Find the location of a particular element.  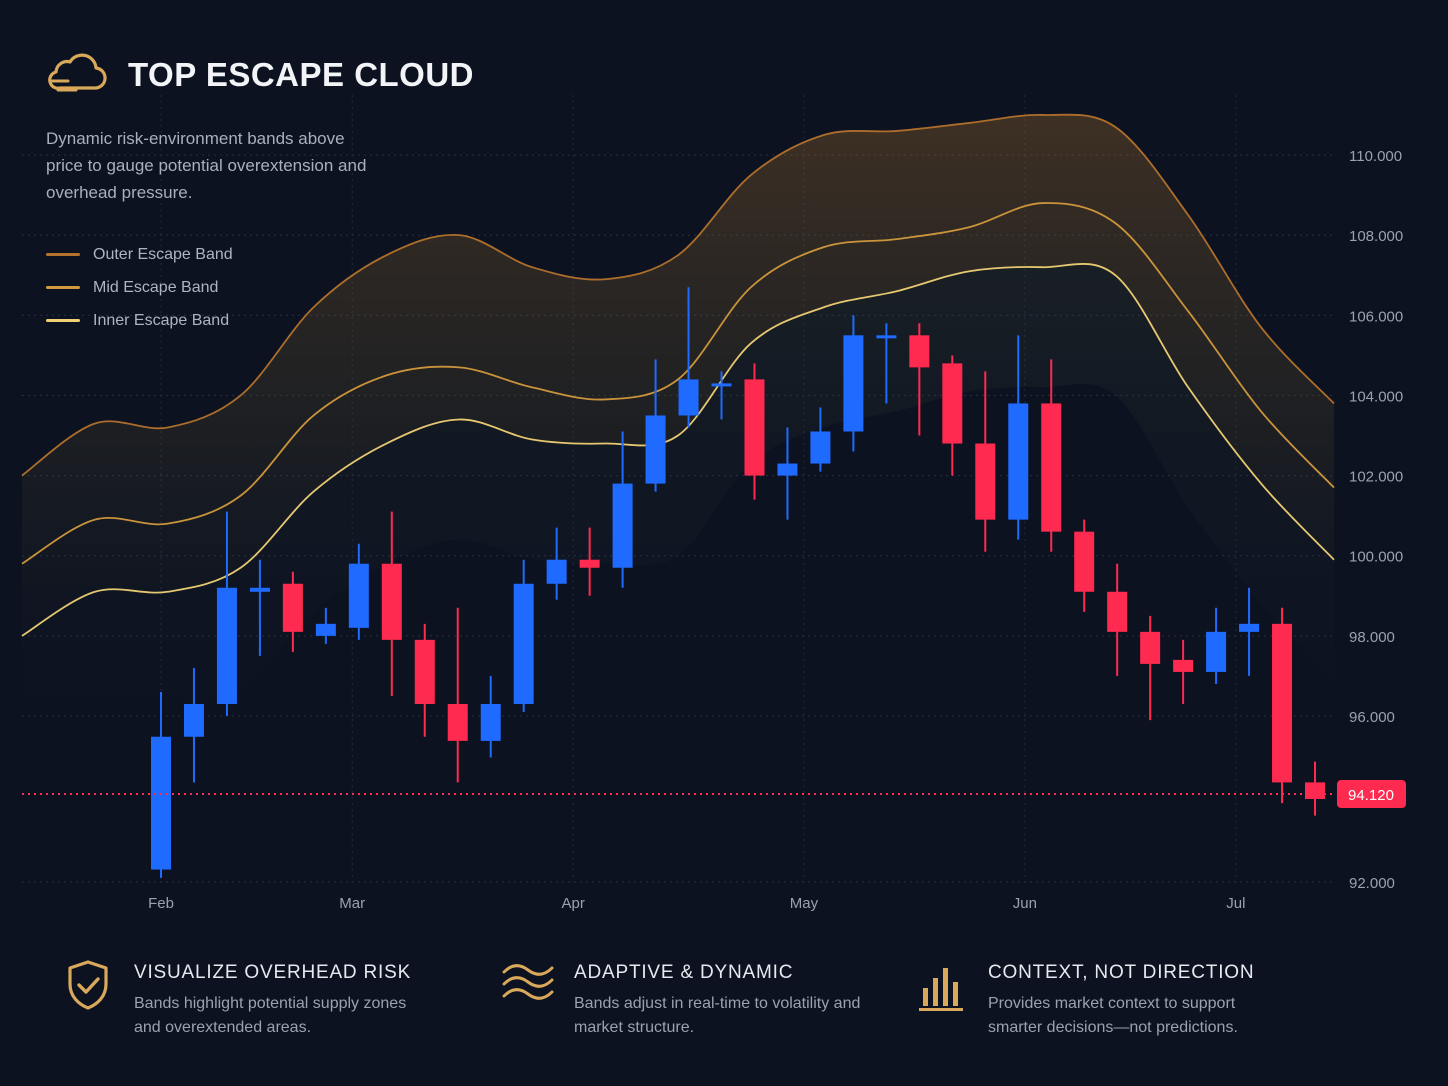

legend-label: Outer Escape Band is located at coordinates (163, 254).